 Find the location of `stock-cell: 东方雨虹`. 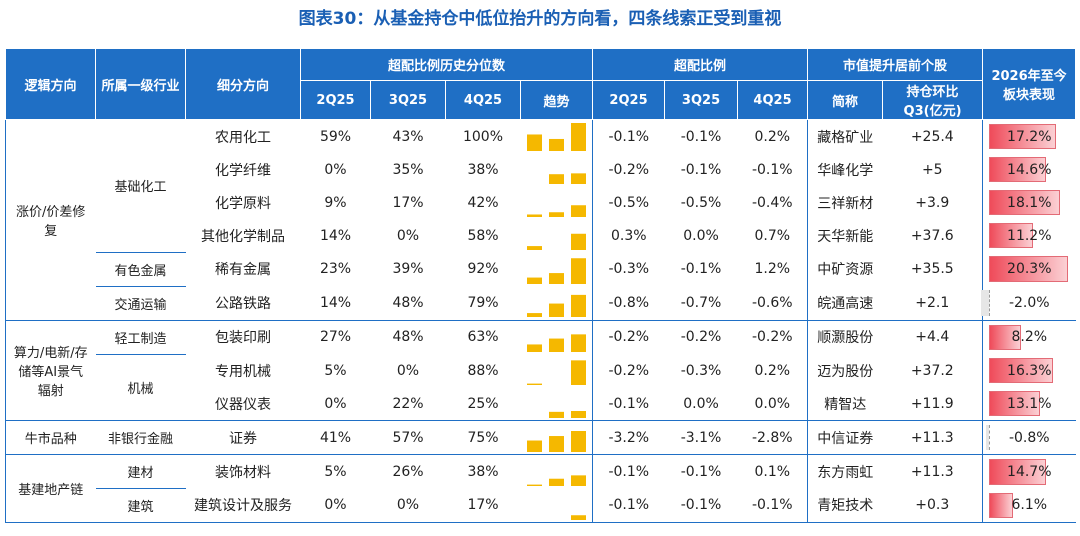

stock-cell: 东方雨虹 is located at coordinates (845, 472).